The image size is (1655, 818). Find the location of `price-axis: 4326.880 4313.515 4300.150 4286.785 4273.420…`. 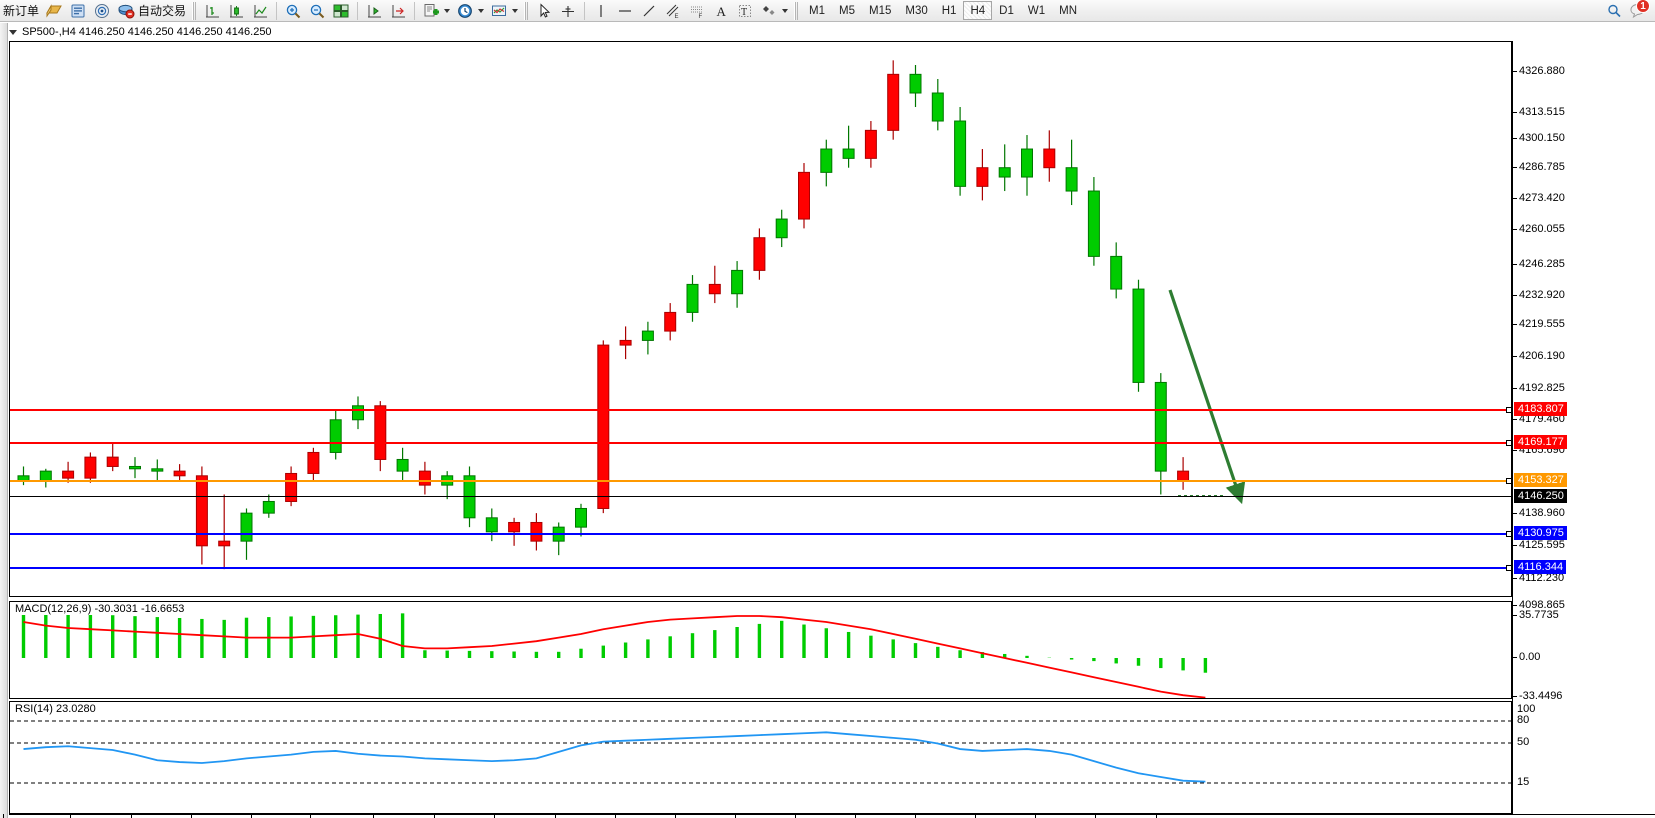

price-axis: 4326.880 4313.515 4300.150 4286.785 4273.420… is located at coordinates (1583, 427).